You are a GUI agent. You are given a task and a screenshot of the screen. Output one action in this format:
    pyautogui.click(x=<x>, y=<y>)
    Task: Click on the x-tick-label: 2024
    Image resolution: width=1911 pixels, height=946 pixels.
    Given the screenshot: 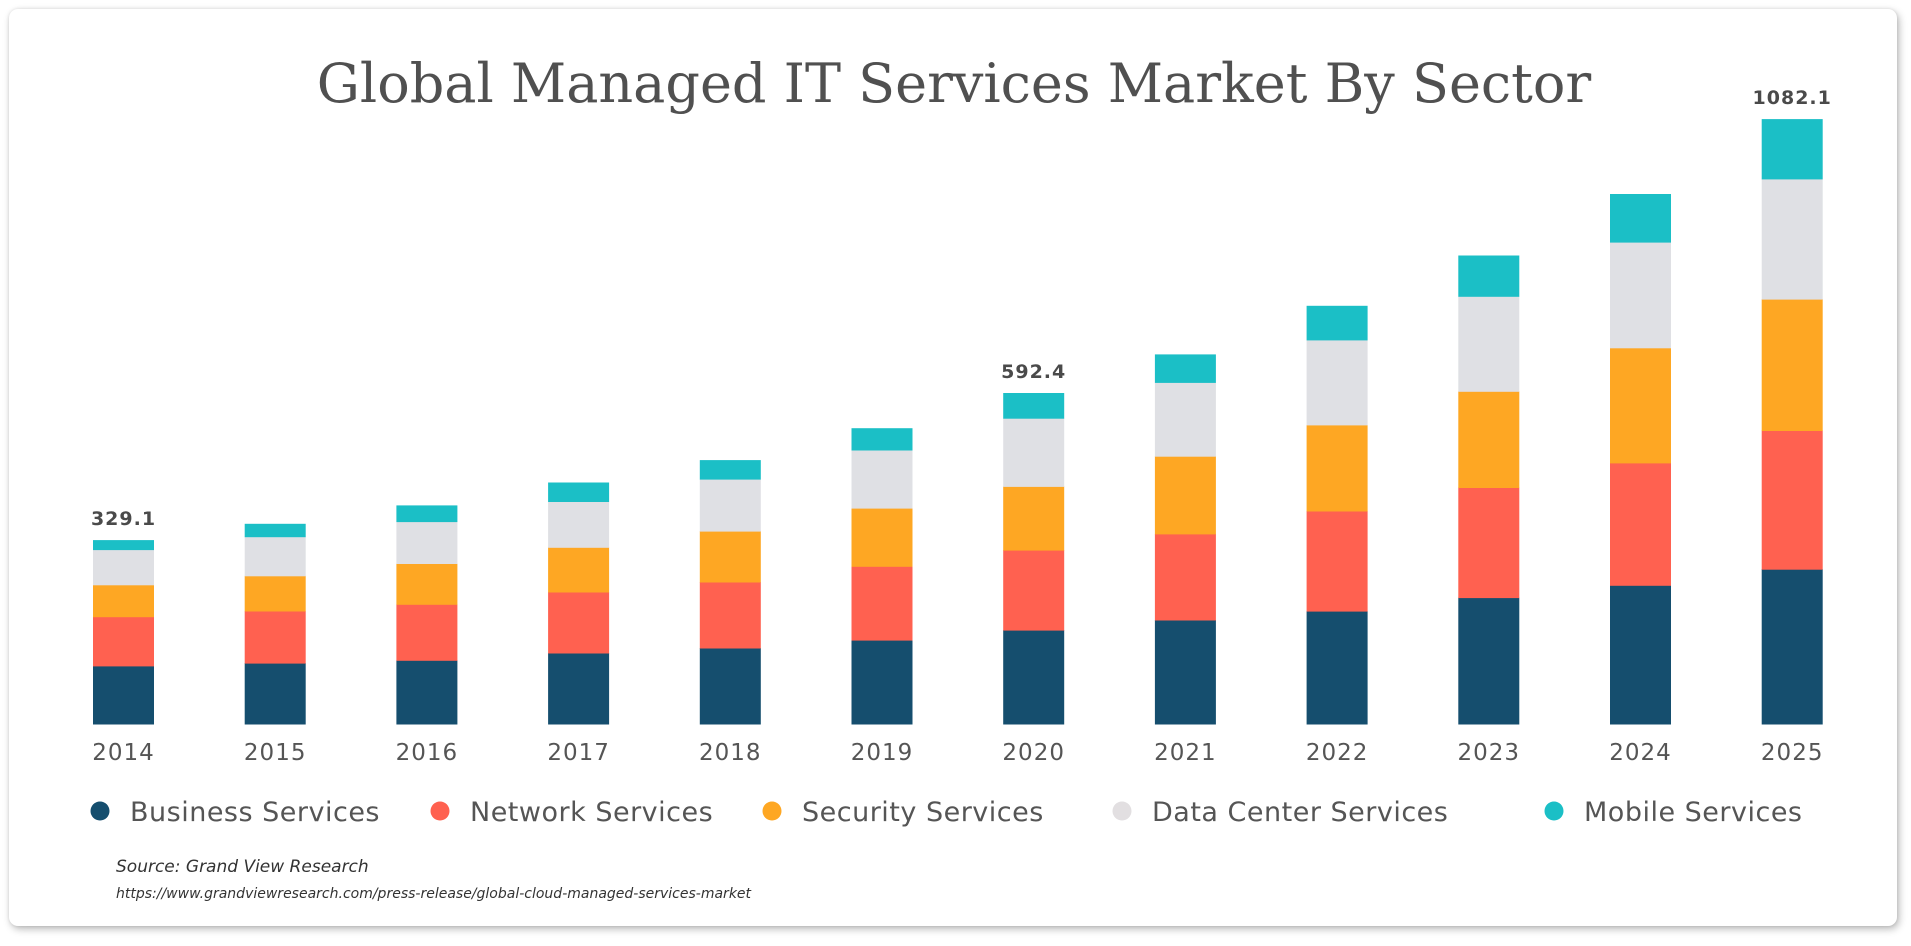 What is the action you would take?
    pyautogui.click(x=1640, y=753)
    